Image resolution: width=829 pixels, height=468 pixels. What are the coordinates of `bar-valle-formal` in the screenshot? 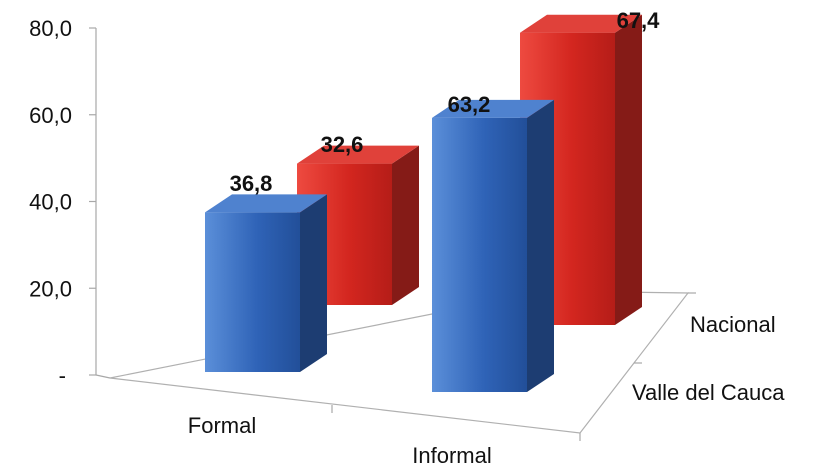 It's located at (266, 283).